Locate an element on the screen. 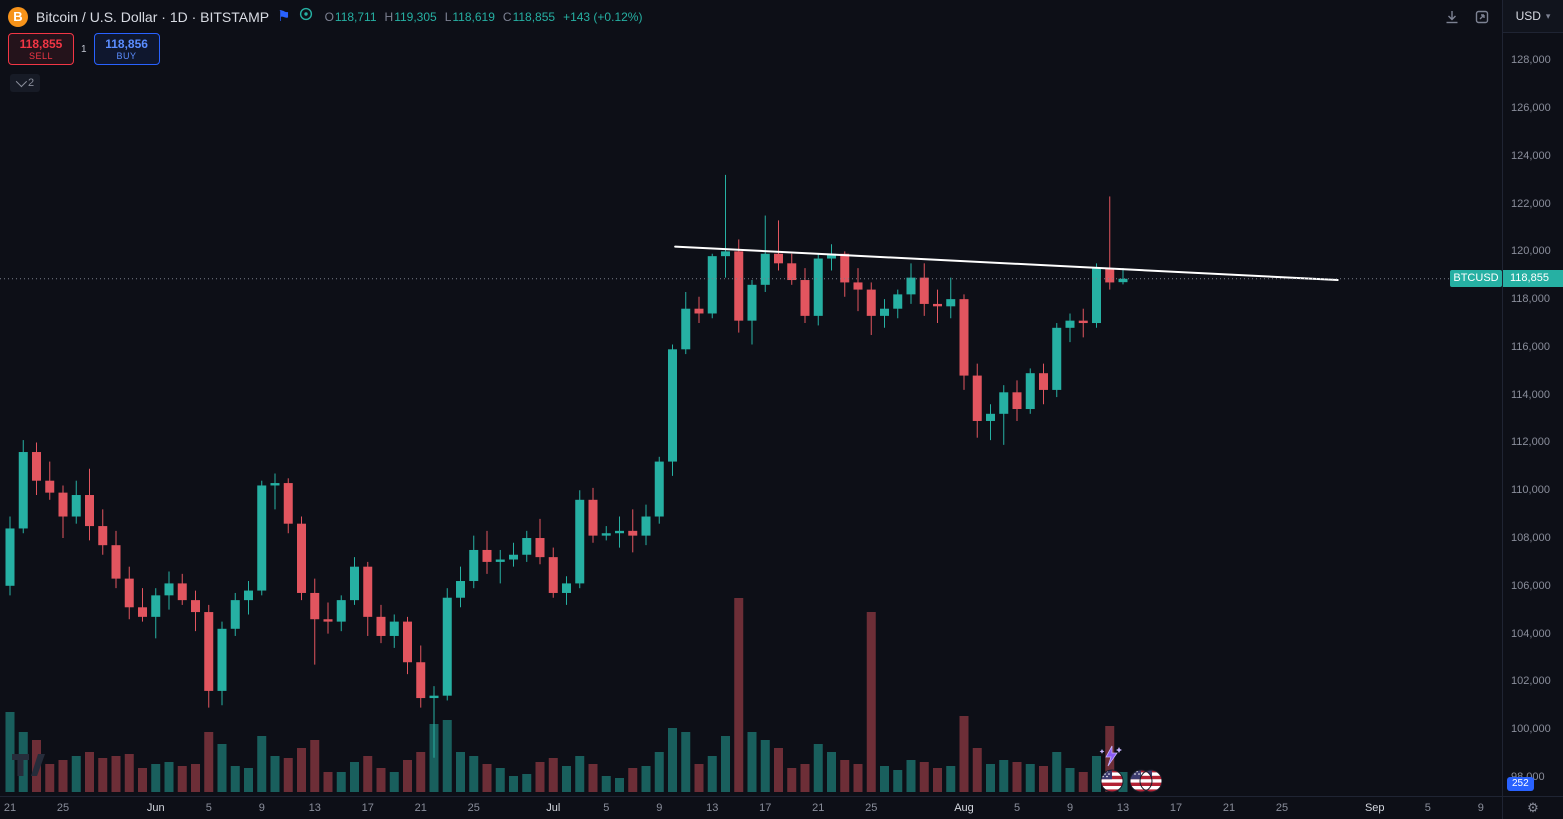 The image size is (1563, 819). price-axis-label: 120,000 is located at coordinates (1531, 251).